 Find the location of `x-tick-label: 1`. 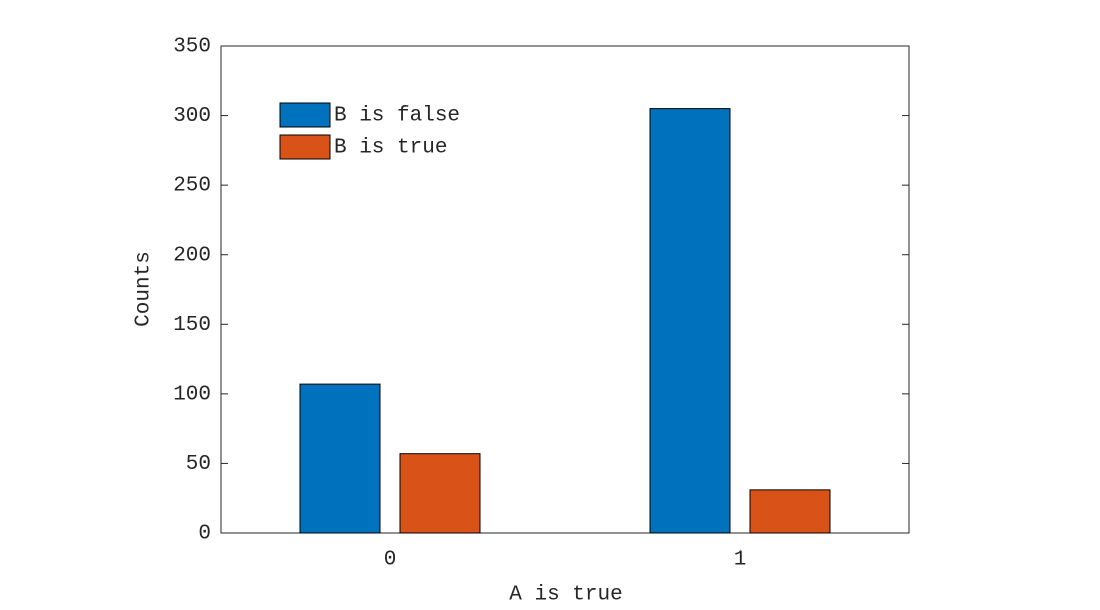

x-tick-label: 1 is located at coordinates (740, 560).